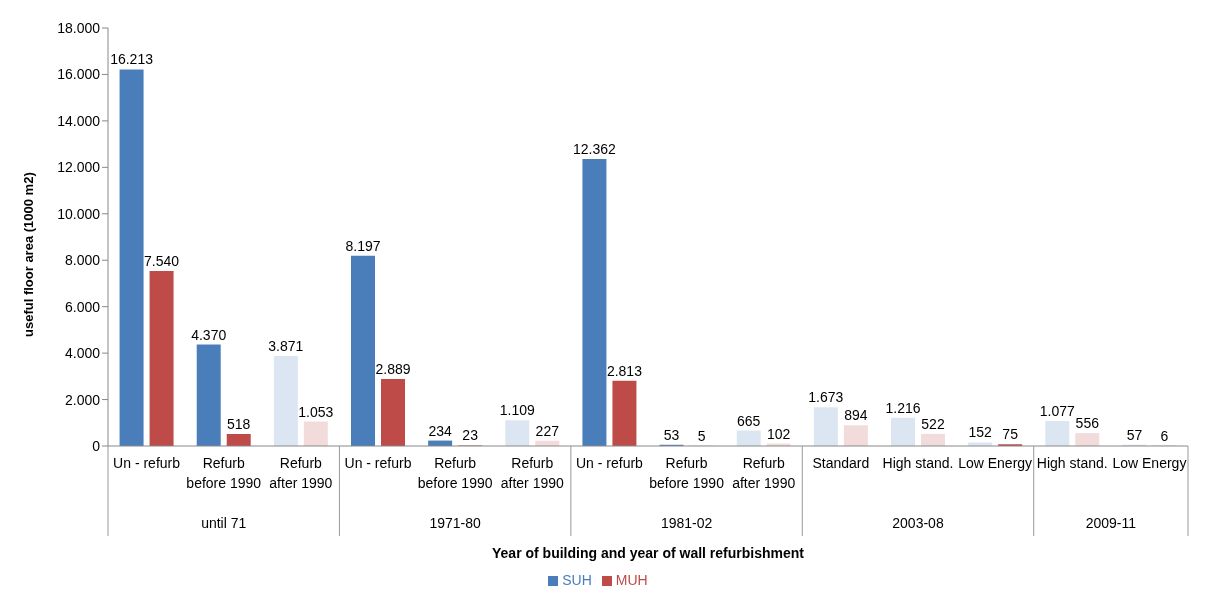 The image size is (1219, 606). I want to click on data-label: 5, so click(701, 435).